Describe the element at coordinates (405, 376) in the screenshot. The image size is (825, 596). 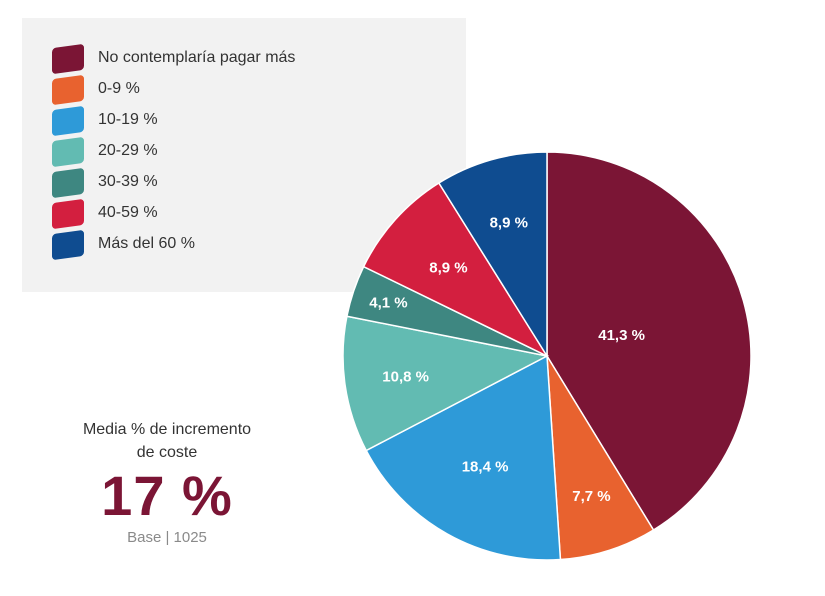
I see `slice-label-20-29: 10,8 %` at that location.